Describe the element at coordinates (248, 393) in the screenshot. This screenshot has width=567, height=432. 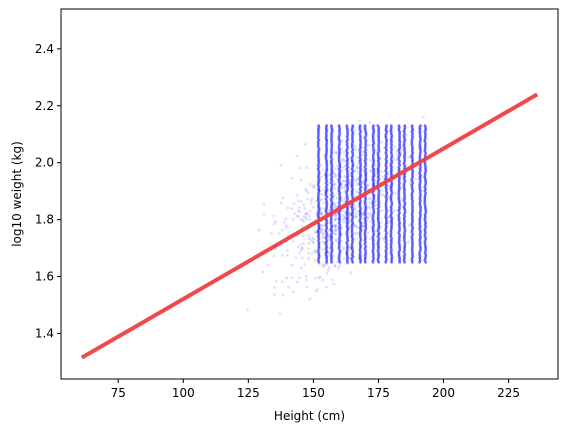
I see `x-tick-label: 125` at that location.